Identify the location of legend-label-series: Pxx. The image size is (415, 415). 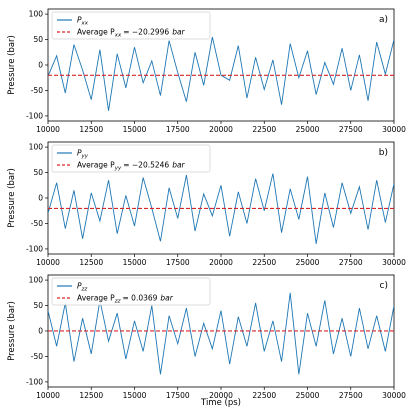
(83, 21).